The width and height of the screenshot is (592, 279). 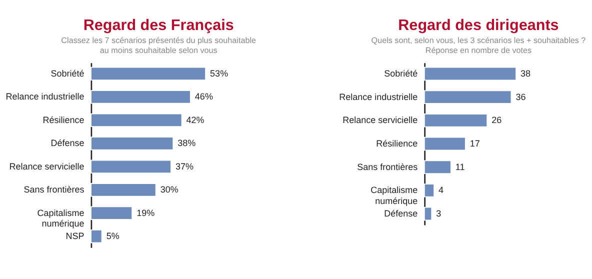 What do you see at coordinates (203, 97) in the screenshot?
I see `data-label: 46%` at bounding box center [203, 97].